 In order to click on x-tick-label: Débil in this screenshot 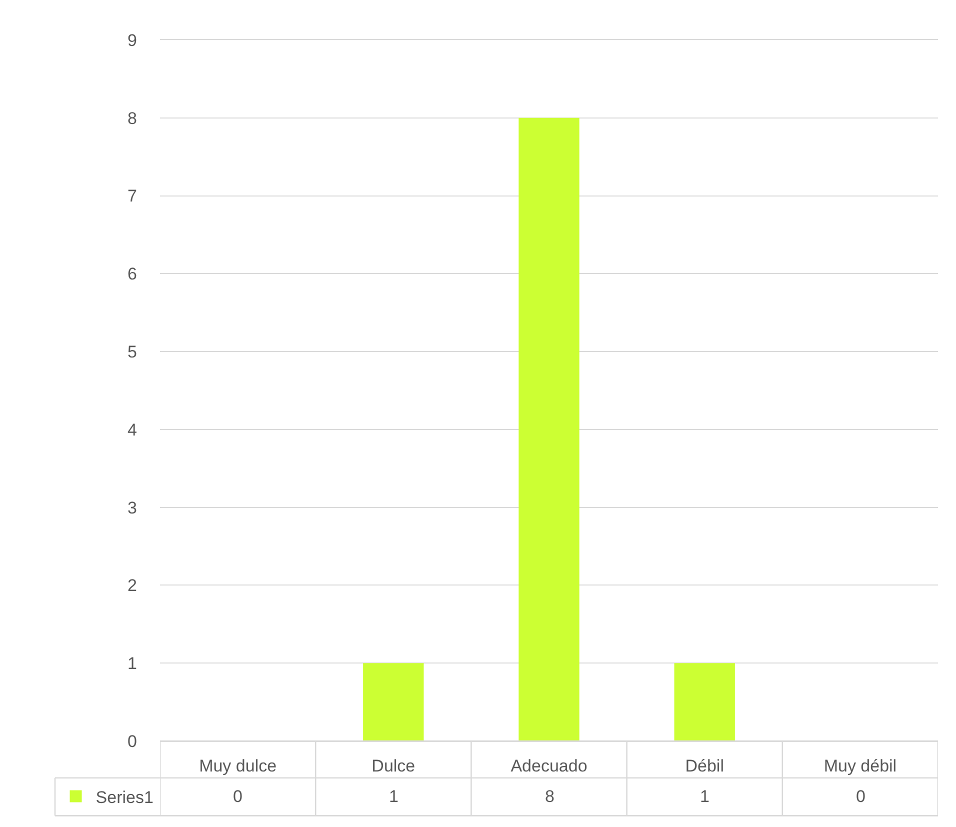, I will do `click(704, 766)`.